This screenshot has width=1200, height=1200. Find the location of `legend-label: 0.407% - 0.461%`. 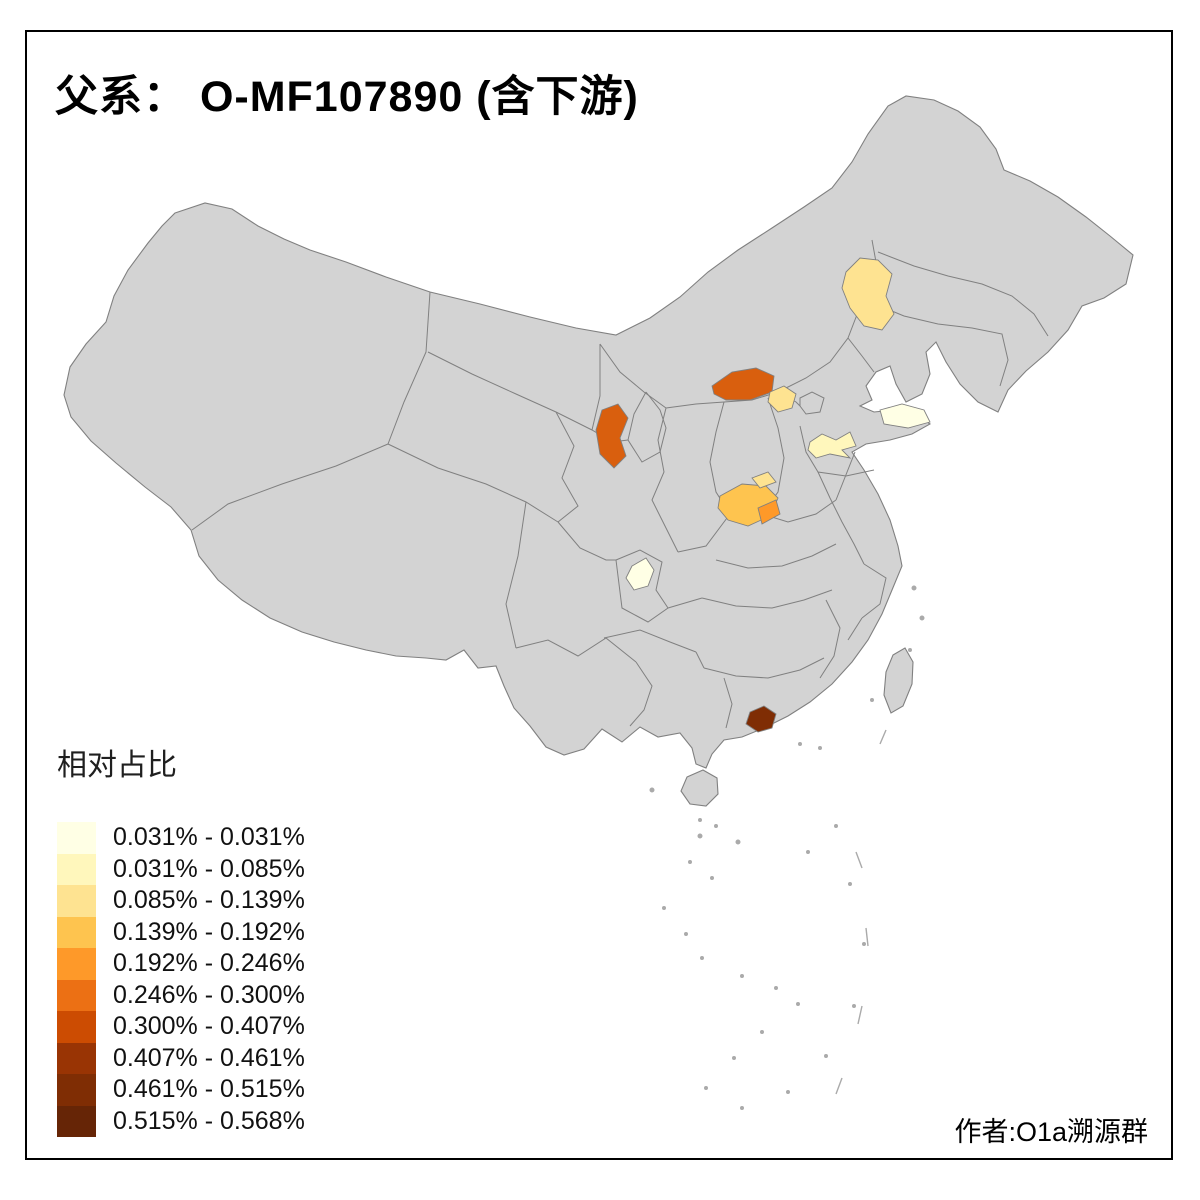

legend-label: 0.407% - 0.461% is located at coordinates (209, 1057).